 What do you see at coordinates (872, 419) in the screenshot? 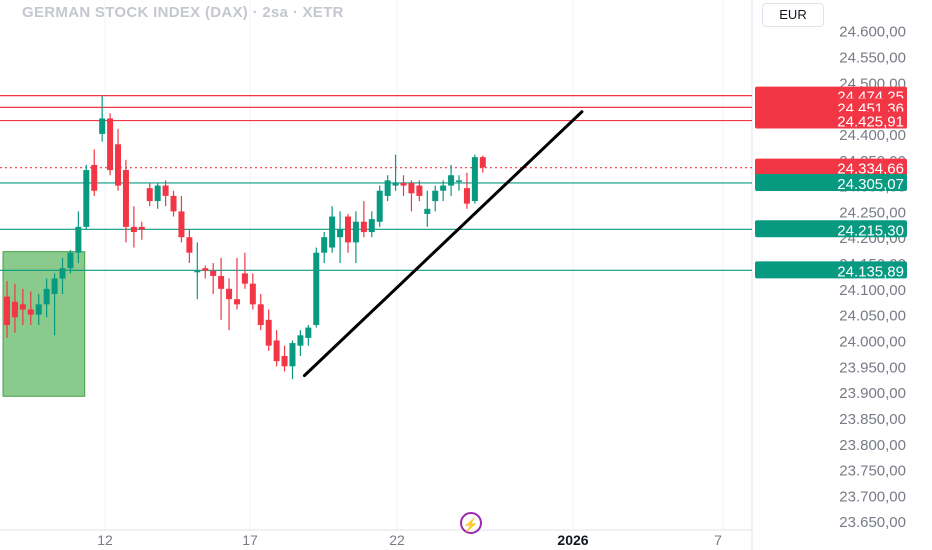
I see `y-tick-label: 23.850,00` at bounding box center [872, 419].